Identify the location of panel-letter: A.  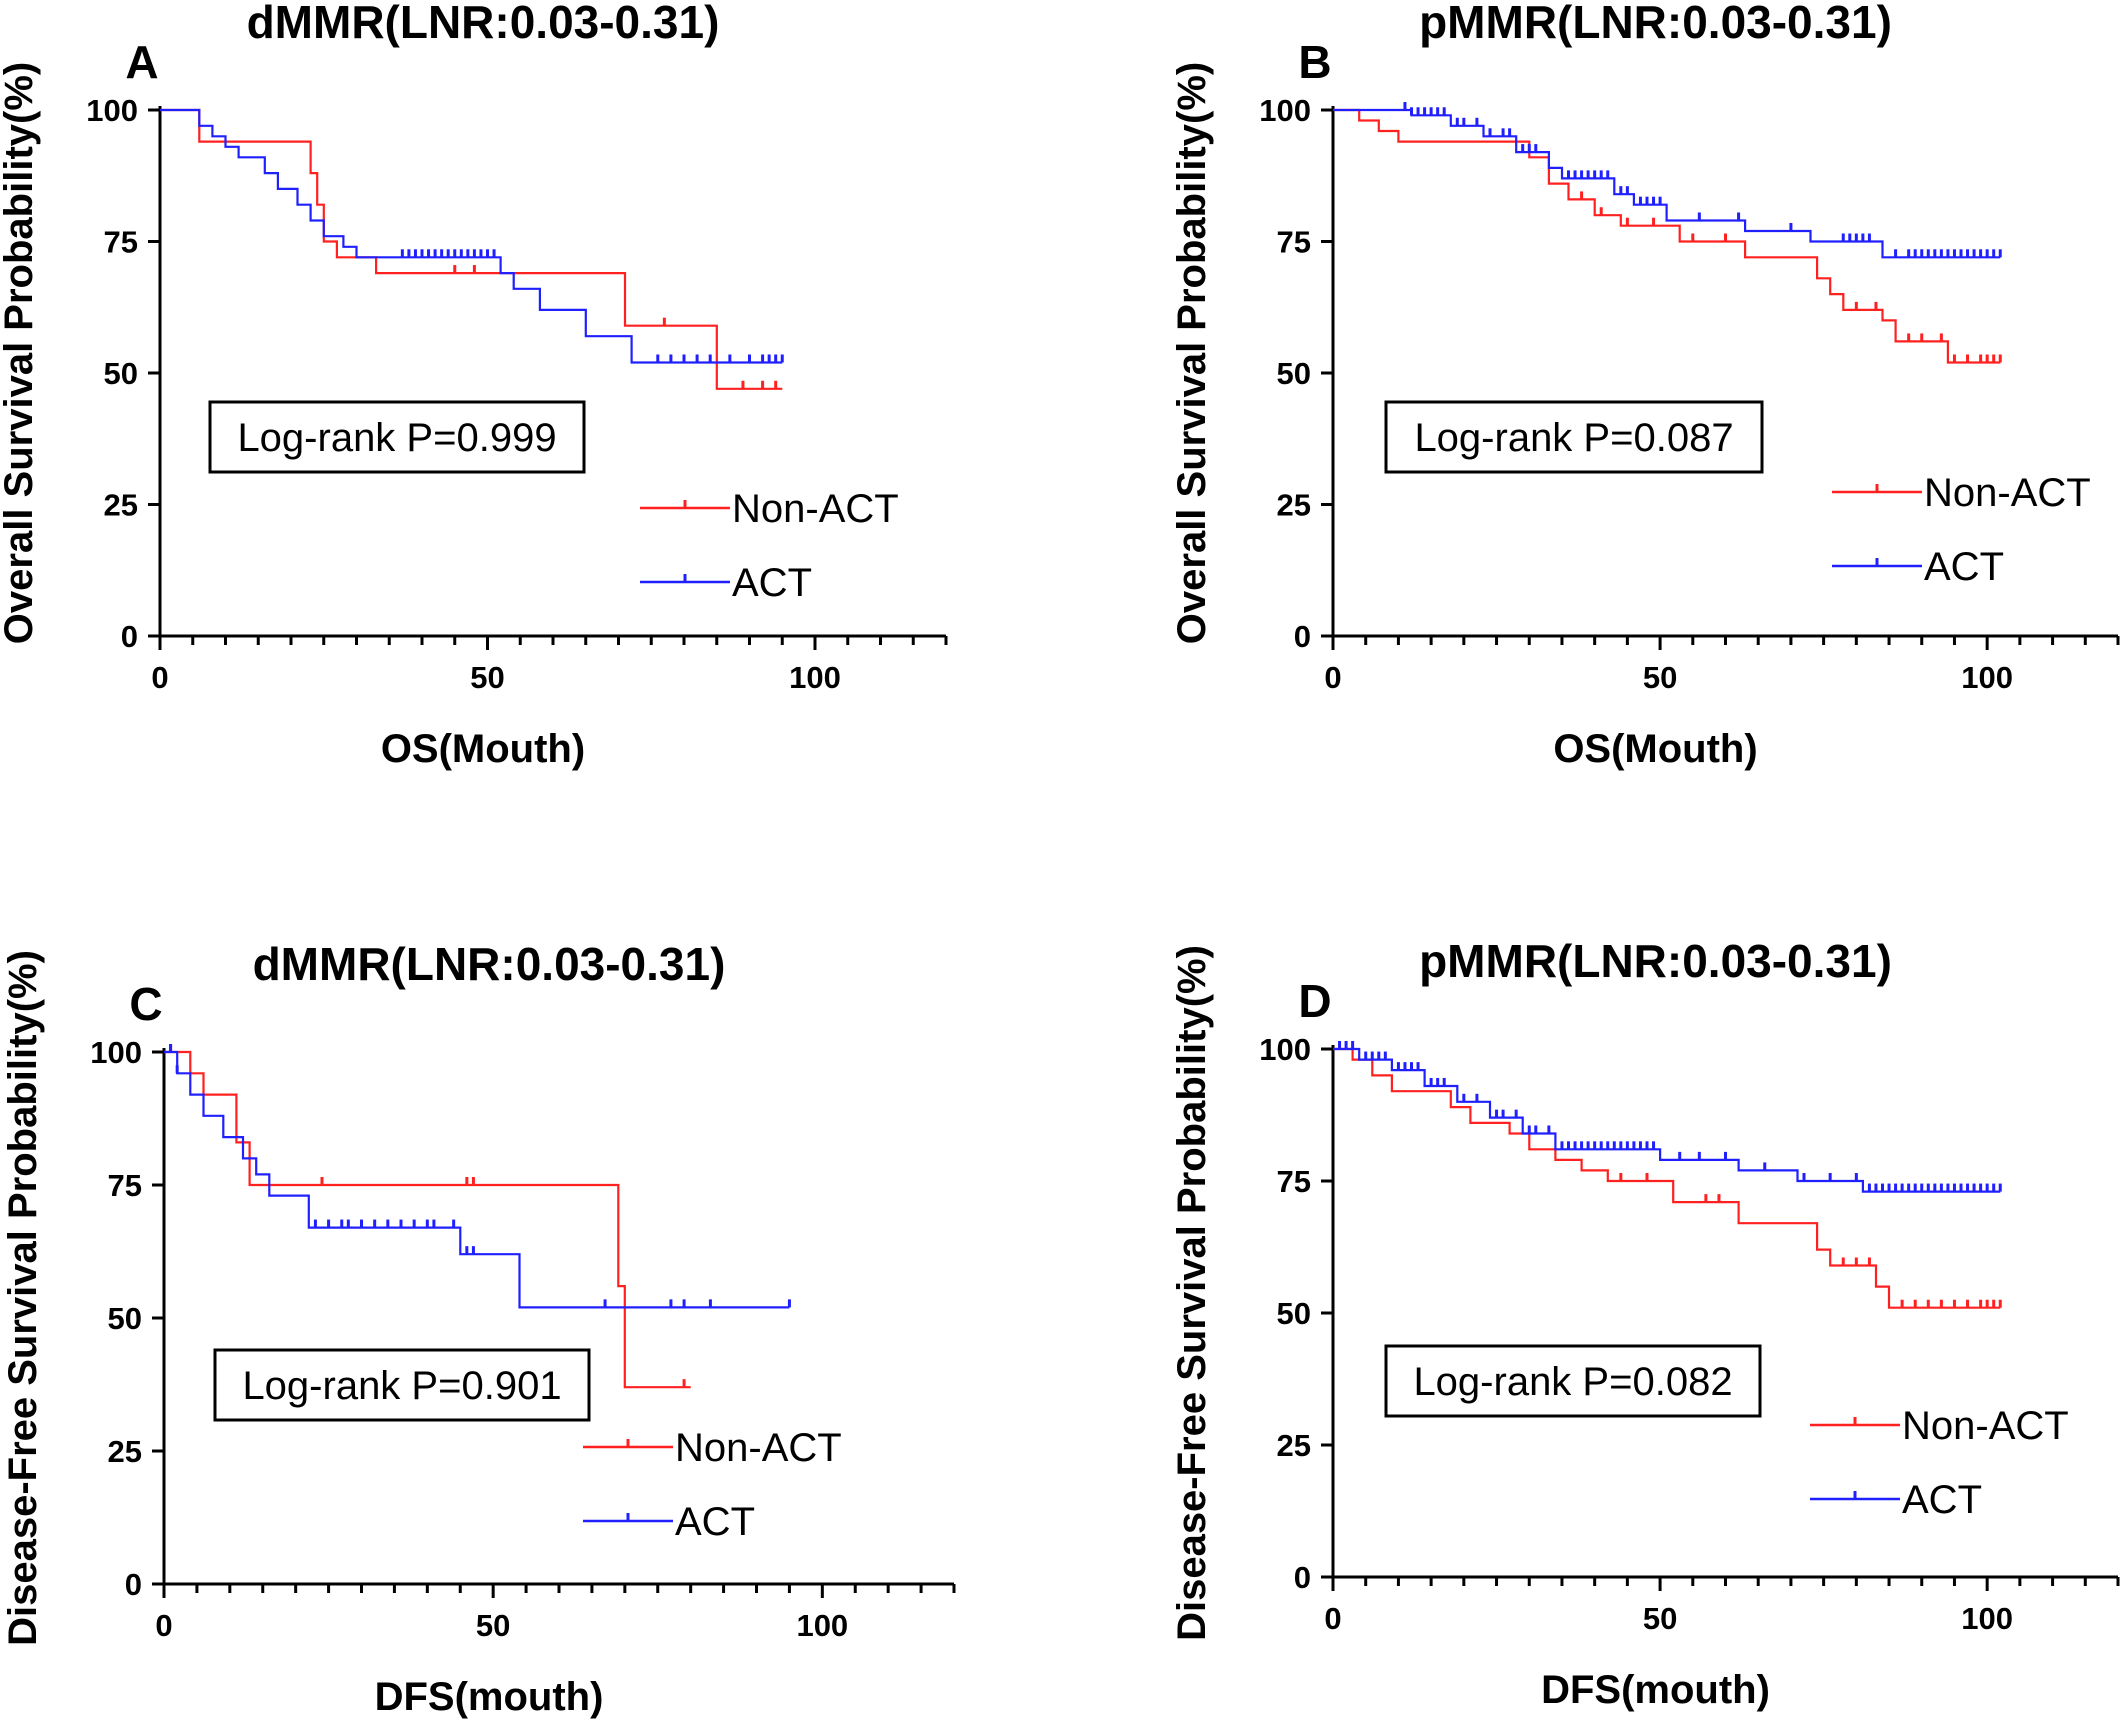
(141, 62).